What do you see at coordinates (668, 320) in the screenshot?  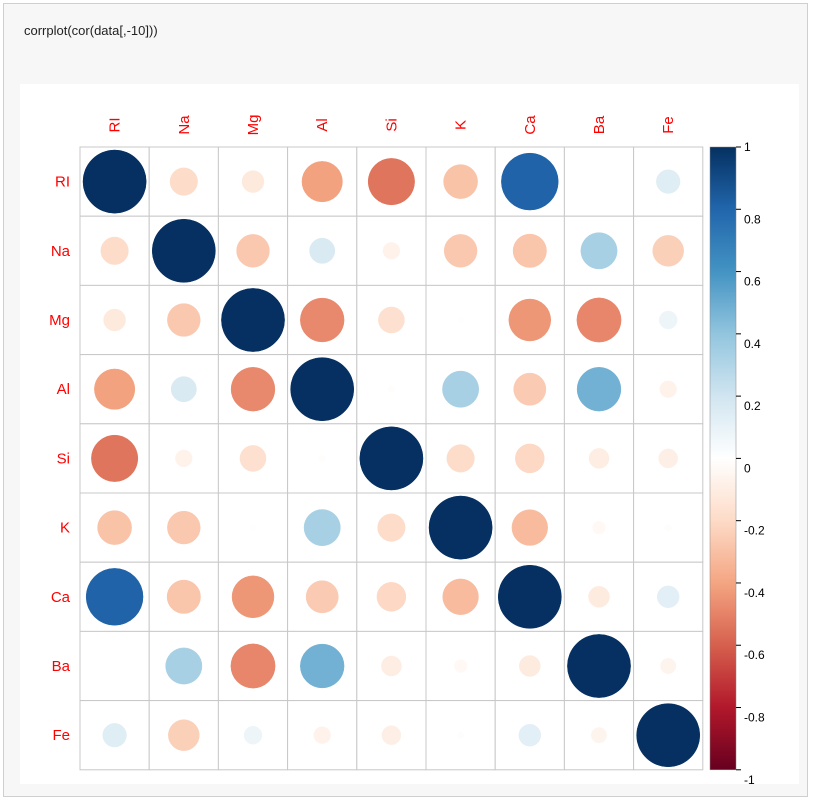 I see `corr-circle-mg-fe` at bounding box center [668, 320].